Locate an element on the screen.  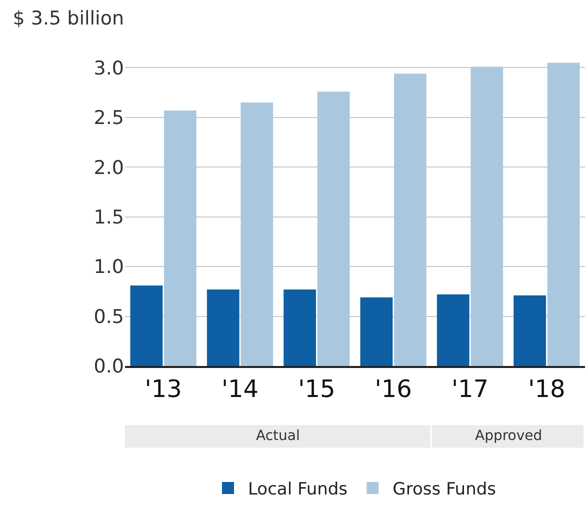
x-tick-label: '17 is located at coordinates (470, 388).